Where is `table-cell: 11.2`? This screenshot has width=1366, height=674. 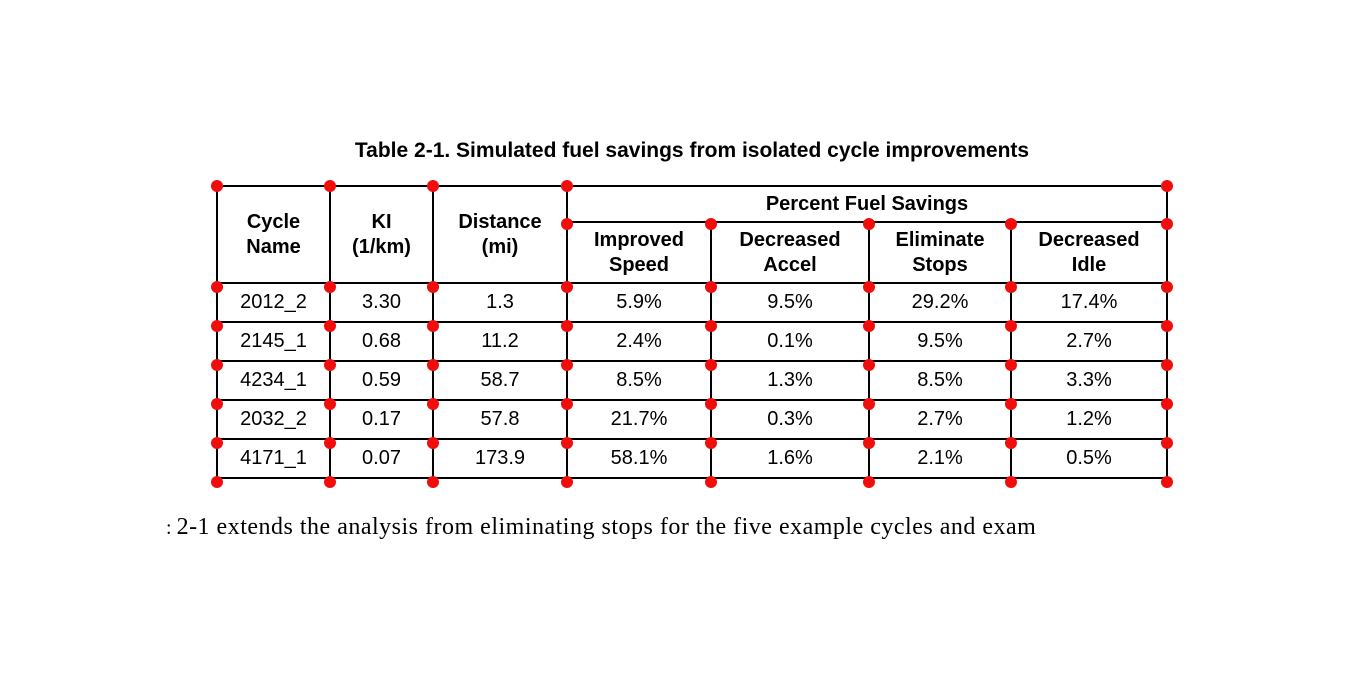 table-cell: 11.2 is located at coordinates (500, 341).